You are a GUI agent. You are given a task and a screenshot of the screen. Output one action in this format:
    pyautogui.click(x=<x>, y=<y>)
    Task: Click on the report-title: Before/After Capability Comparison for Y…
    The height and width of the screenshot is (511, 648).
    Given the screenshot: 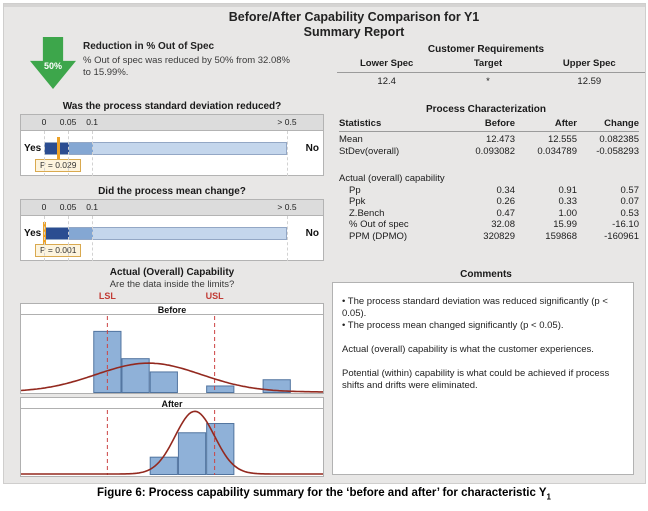 What is the action you would take?
    pyautogui.click(x=351, y=25)
    